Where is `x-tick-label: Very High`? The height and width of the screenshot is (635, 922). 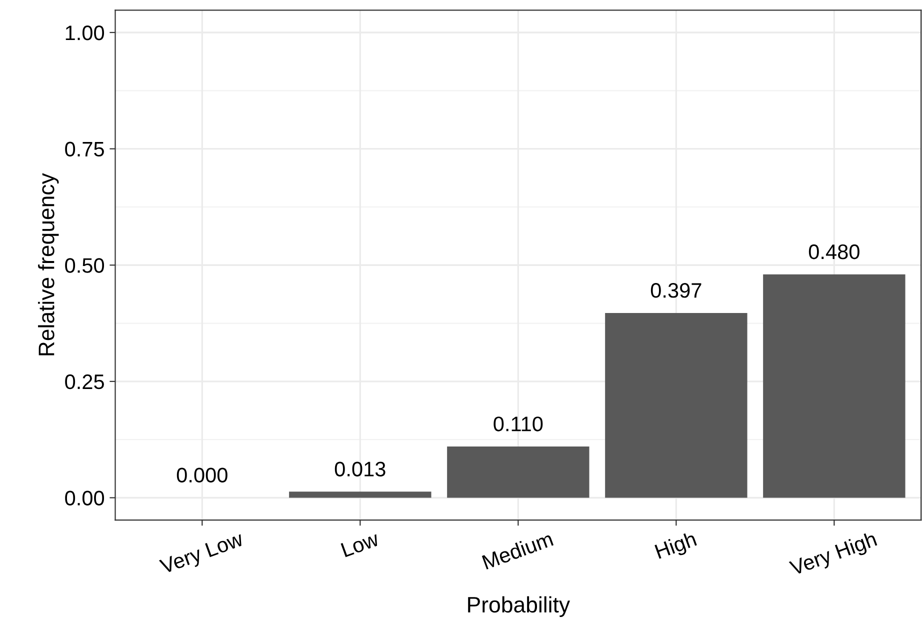
x-tick-label: Very High is located at coordinates (833, 555).